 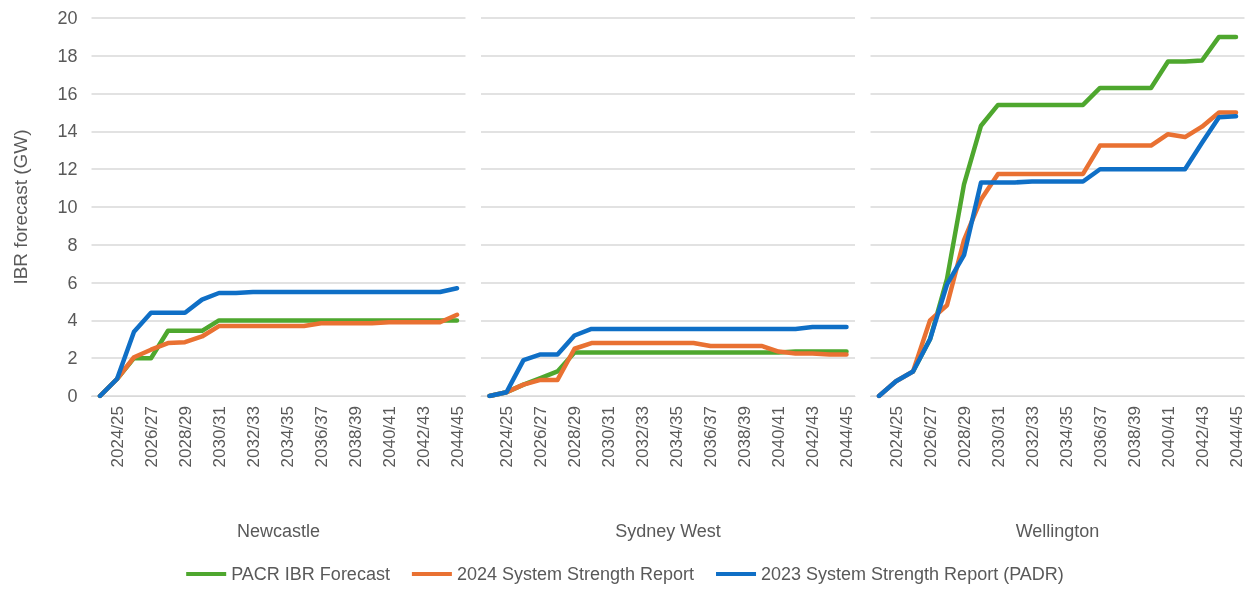 What do you see at coordinates (310, 574) in the screenshot?
I see `legend-label: PACR IBR Forecast` at bounding box center [310, 574].